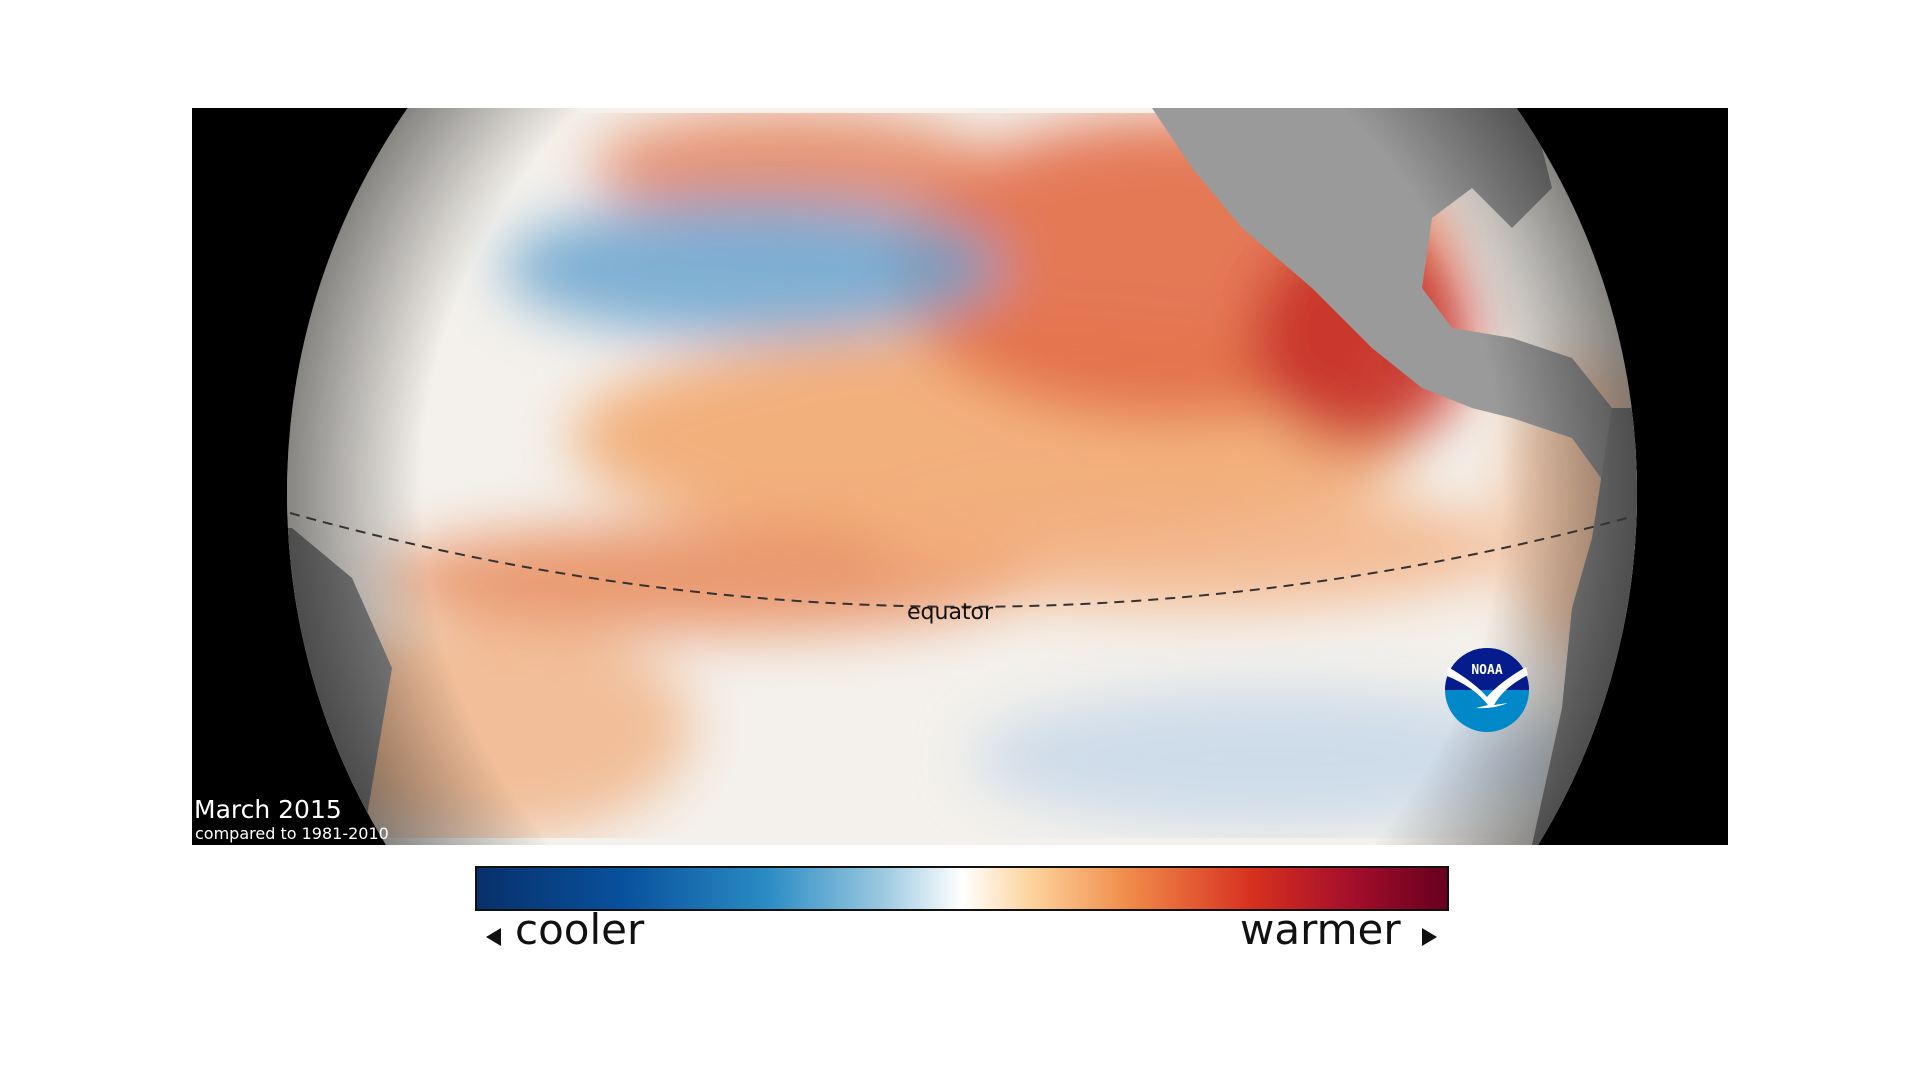 This screenshot has width=1920, height=1080. I want to click on warmer-label: warmer, so click(1320, 929).